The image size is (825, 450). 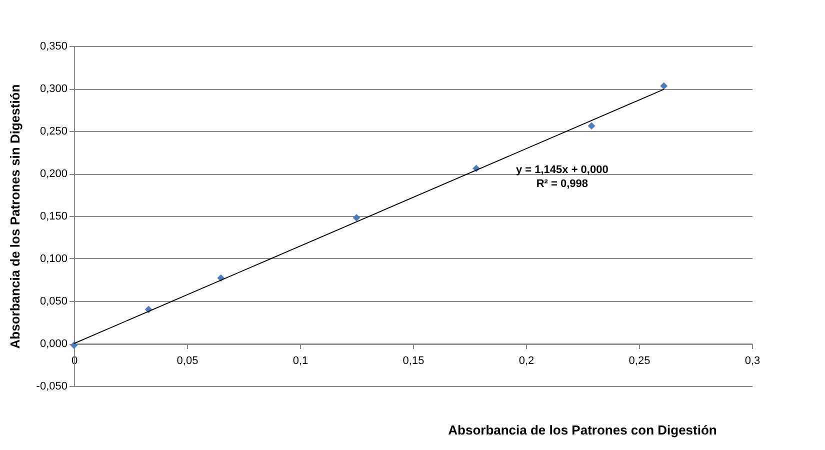 What do you see at coordinates (413, 361) in the screenshot?
I see `x-tick-label: 0,15` at bounding box center [413, 361].